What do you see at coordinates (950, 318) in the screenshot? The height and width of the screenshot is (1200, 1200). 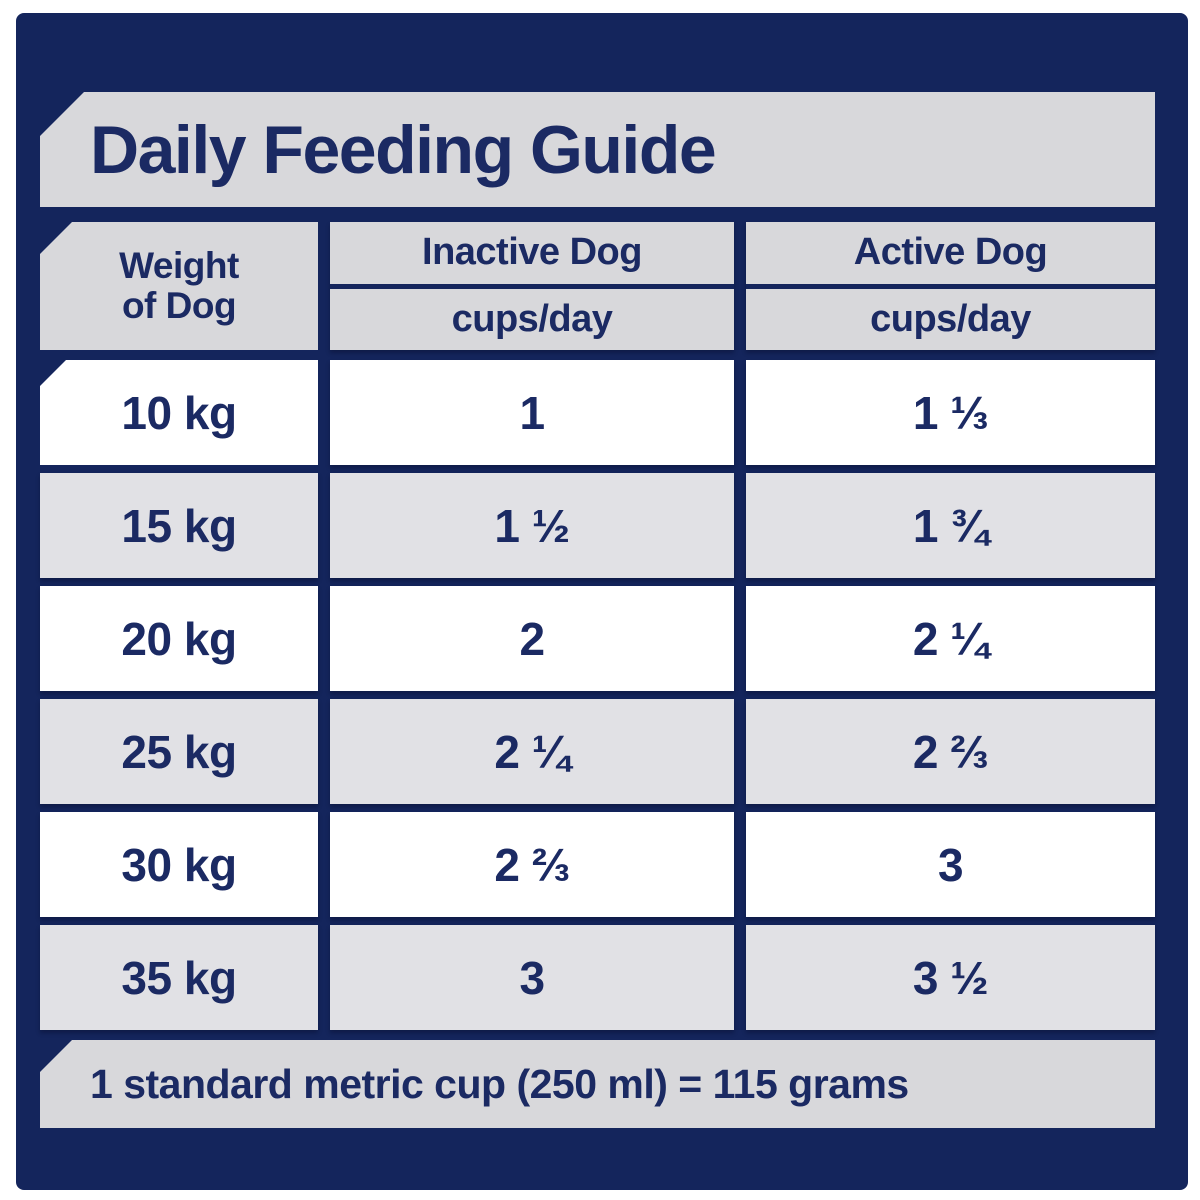 I see `active-dog-units: cups/day` at bounding box center [950, 318].